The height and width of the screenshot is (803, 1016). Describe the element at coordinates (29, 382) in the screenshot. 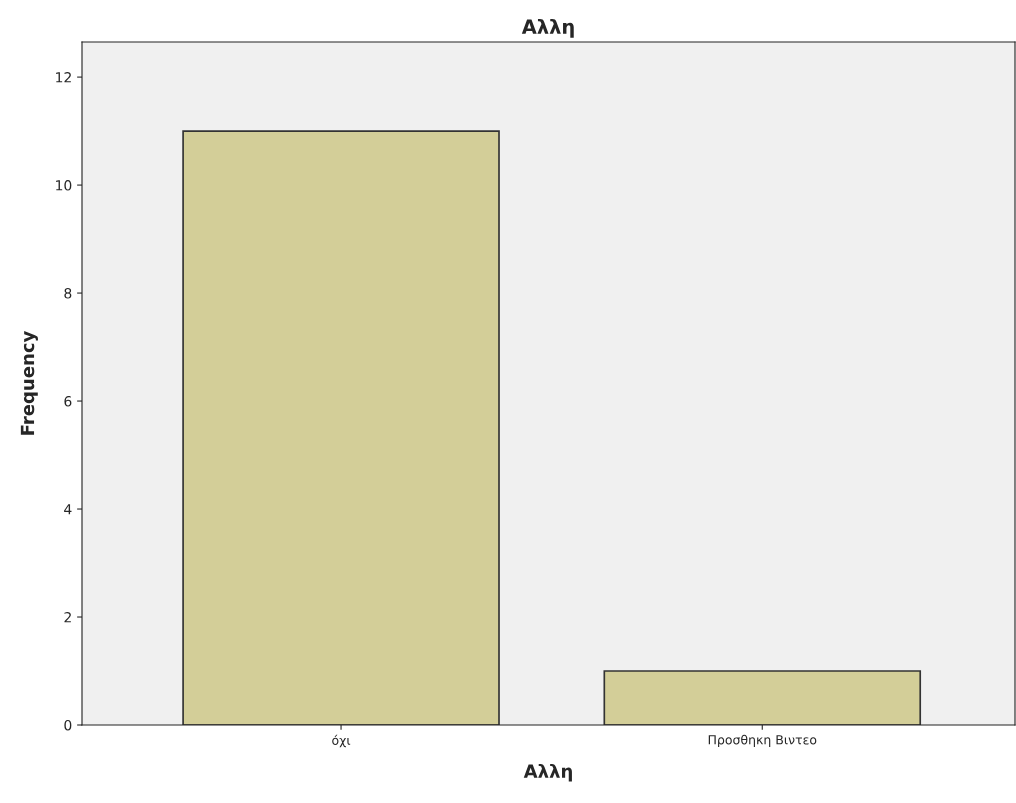

I see `y-axis-title: Frequency` at that location.